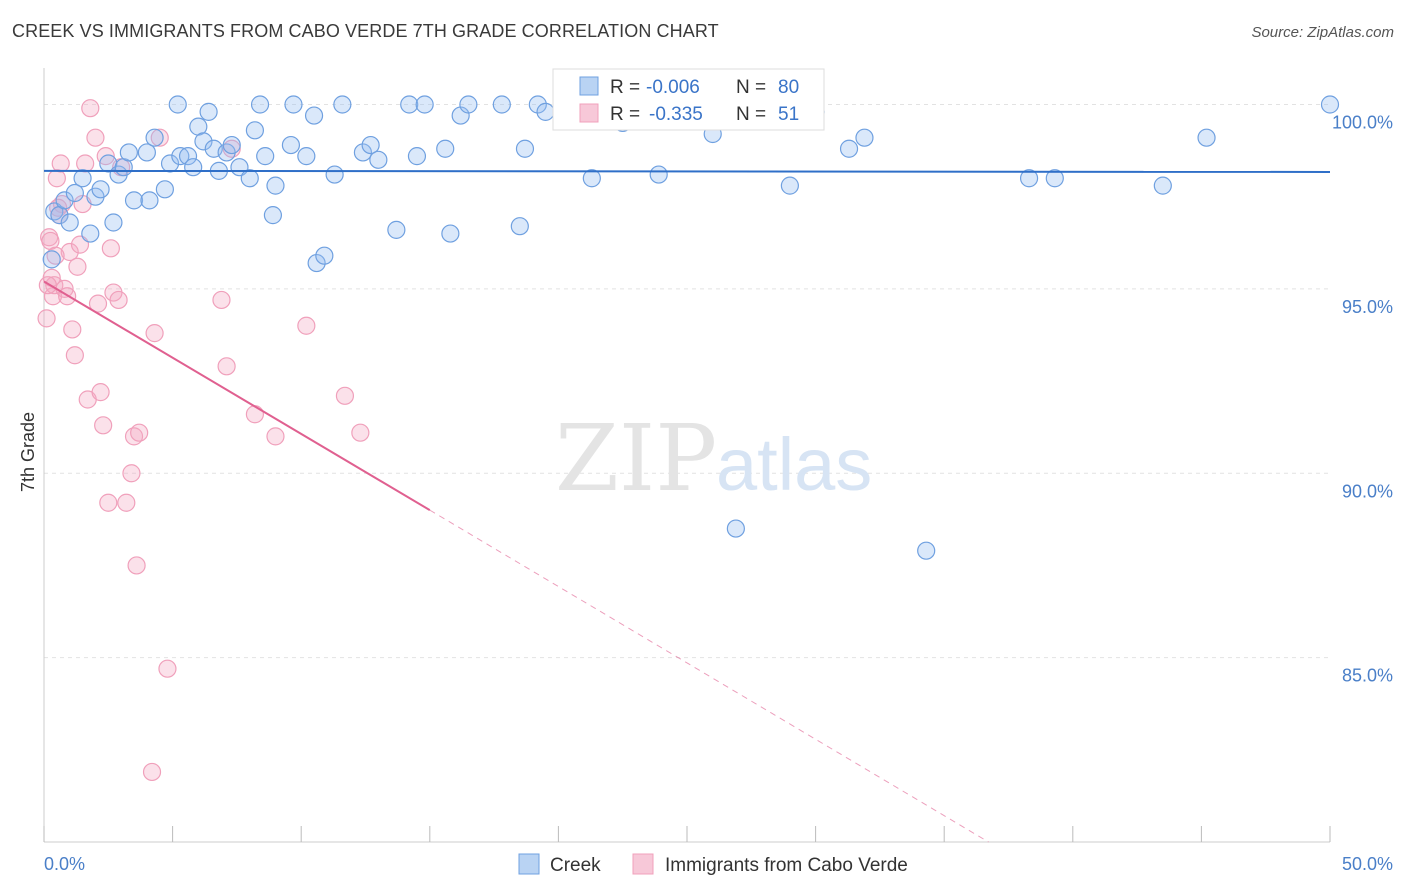  Describe the element at coordinates (786, 865) in the screenshot. I see `bottom-legend-label-cabo: Immigrants from Cabo Verde` at that location.